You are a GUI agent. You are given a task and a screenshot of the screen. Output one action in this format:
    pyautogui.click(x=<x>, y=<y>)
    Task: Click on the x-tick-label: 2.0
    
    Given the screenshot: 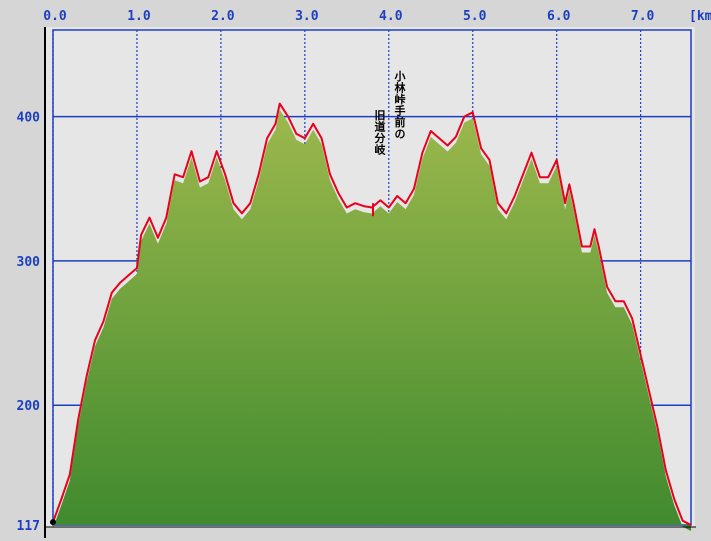 What is the action you would take?
    pyautogui.click(x=223, y=16)
    